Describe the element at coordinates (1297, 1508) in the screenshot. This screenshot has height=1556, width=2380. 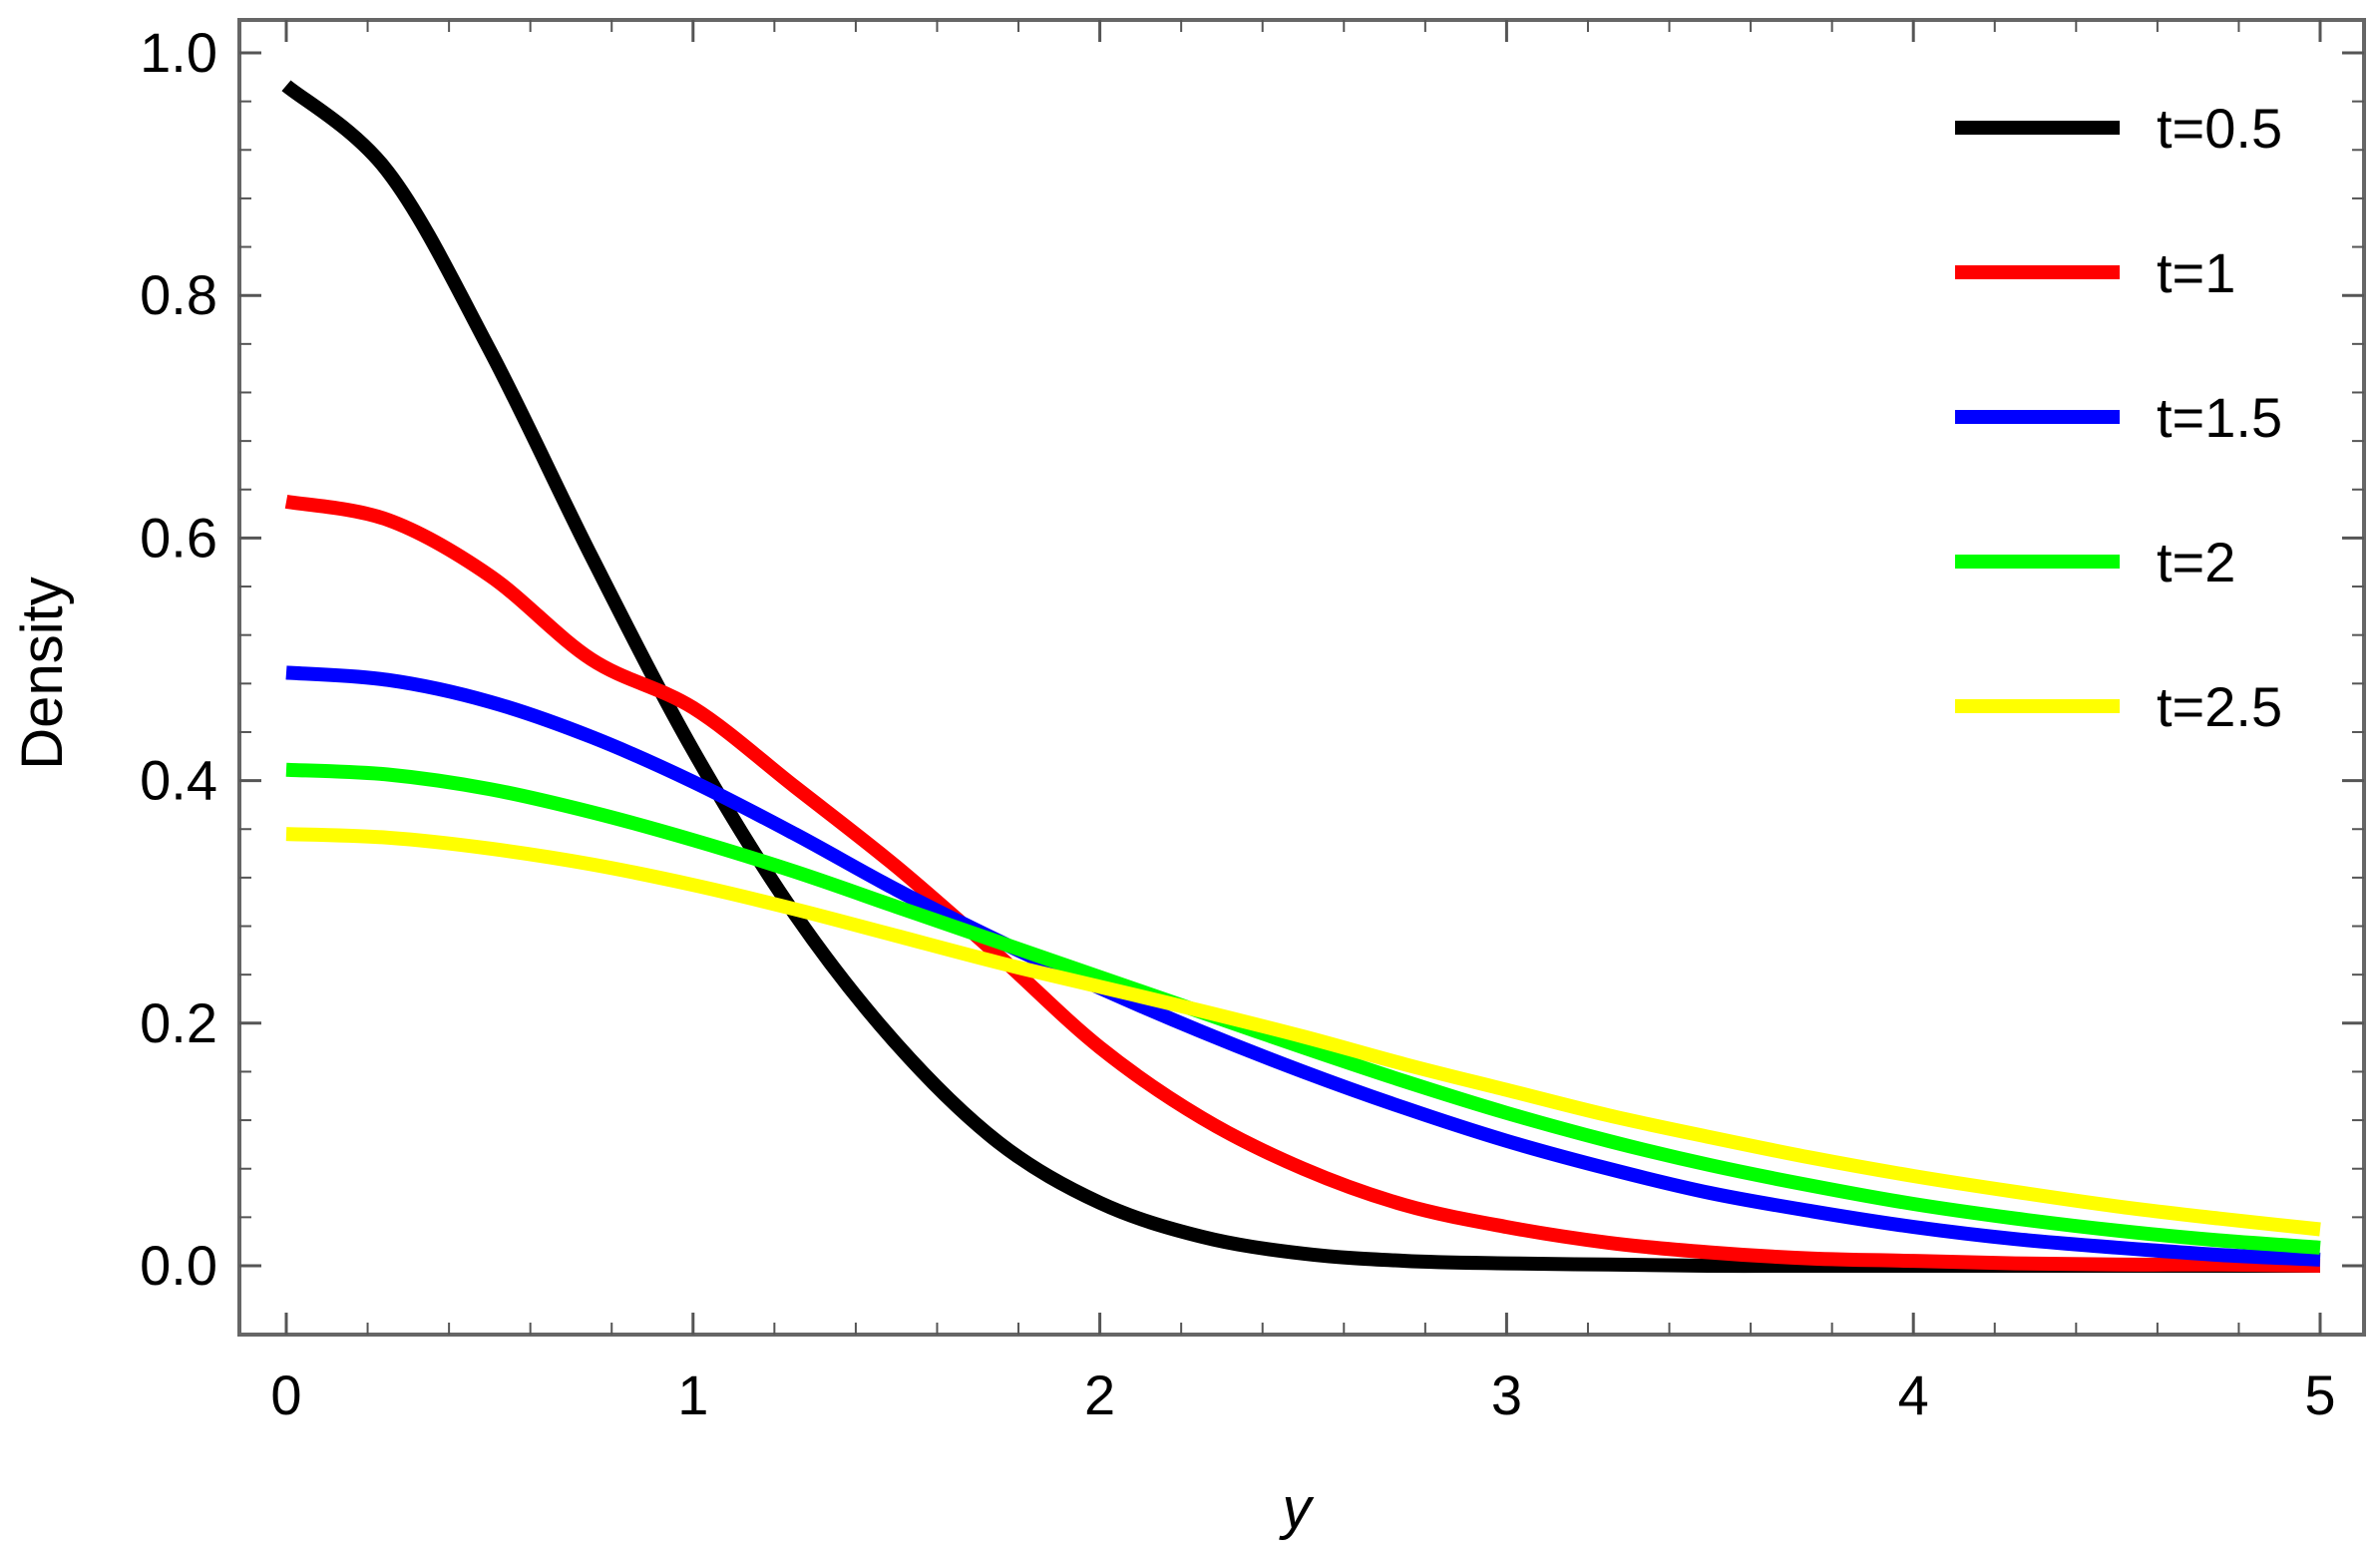
I see `x-axis-label: y` at that location.